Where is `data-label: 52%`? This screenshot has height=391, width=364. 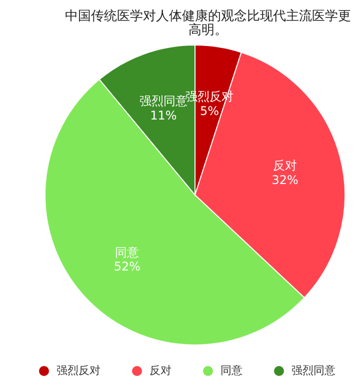 data-label: 52% is located at coordinates (127, 267).